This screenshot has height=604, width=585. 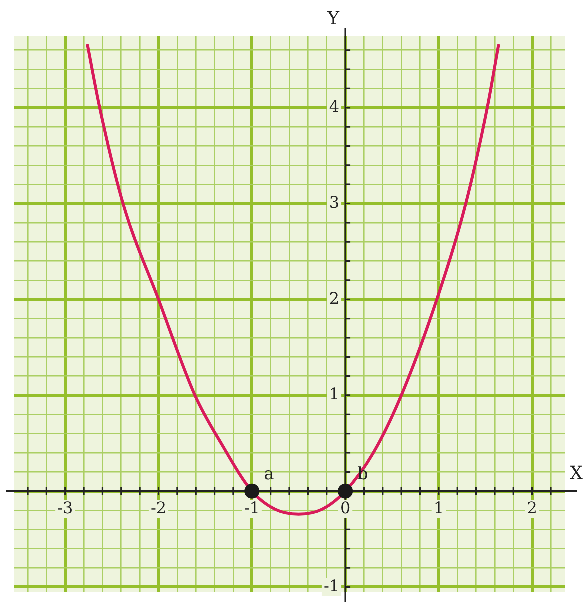 What do you see at coordinates (334, 298) in the screenshot?
I see `y-tick-label: 2` at bounding box center [334, 298].